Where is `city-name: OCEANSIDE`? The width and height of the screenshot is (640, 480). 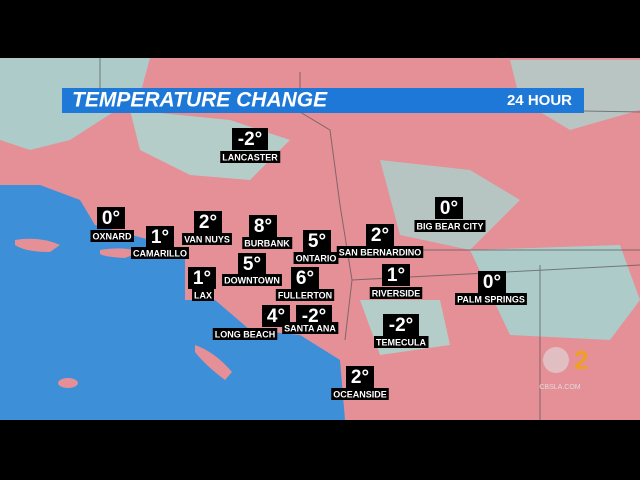
city-name: OCEANSIDE is located at coordinates (360, 394).